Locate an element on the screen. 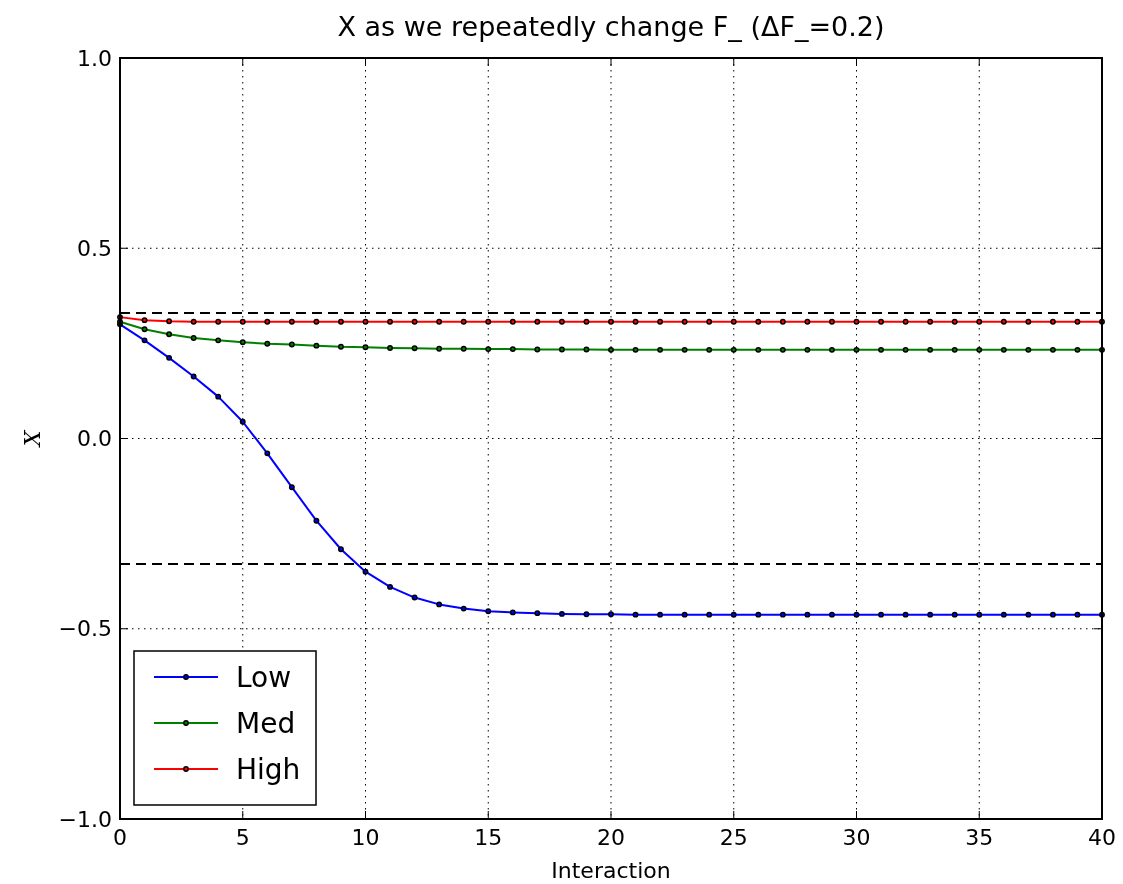 The height and width of the screenshot is (884, 1123). y-axis-title: X is located at coordinates (32, 439).